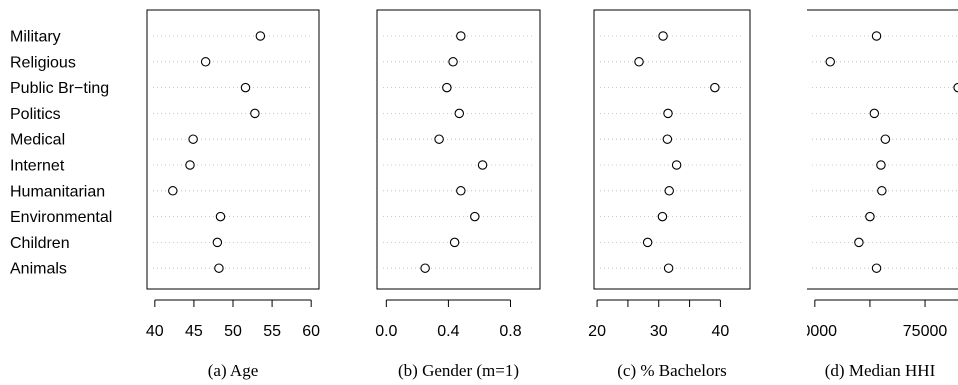  Describe the element at coordinates (233, 331) in the screenshot. I see `x-tick-label: 50` at that location.